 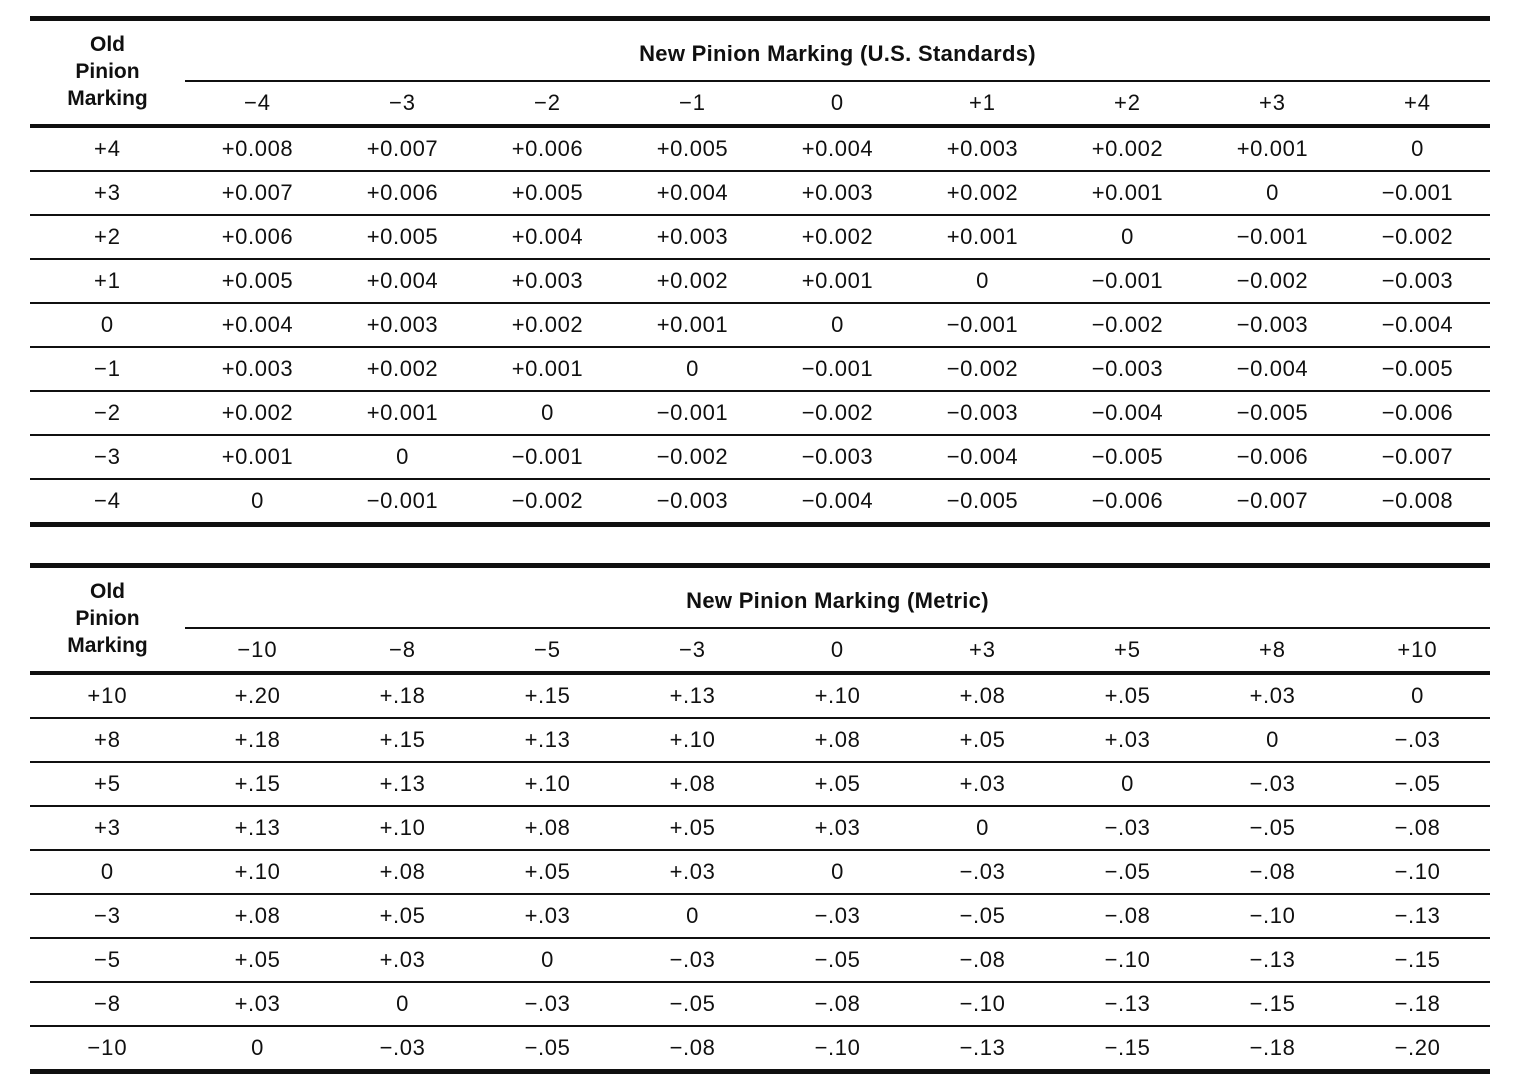 I want to click on column-header: −10, so click(x=257, y=649).